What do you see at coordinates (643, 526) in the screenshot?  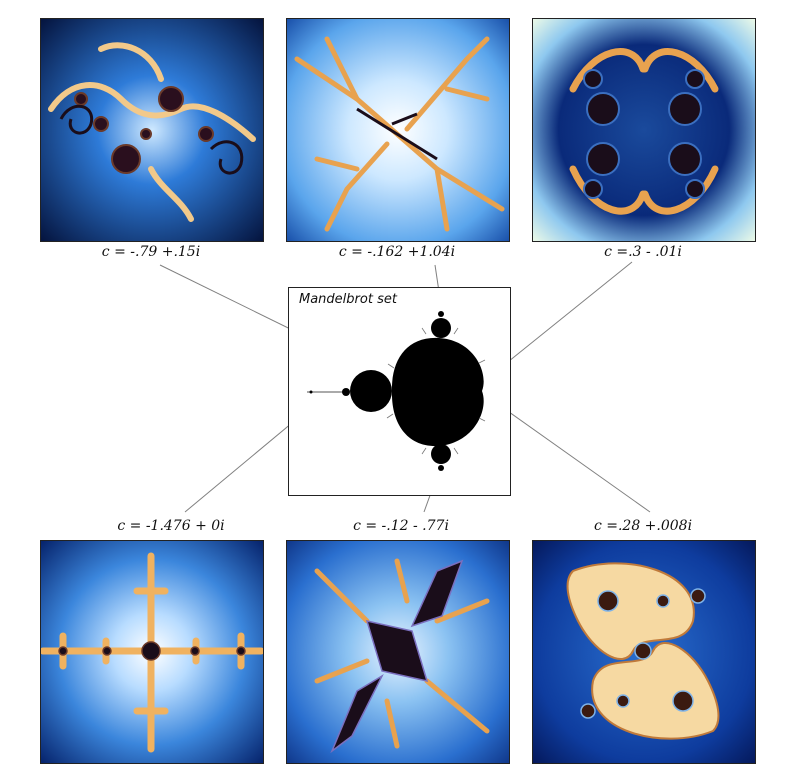 I see `julia-label-br: c =.28 +.008i` at bounding box center [643, 526].